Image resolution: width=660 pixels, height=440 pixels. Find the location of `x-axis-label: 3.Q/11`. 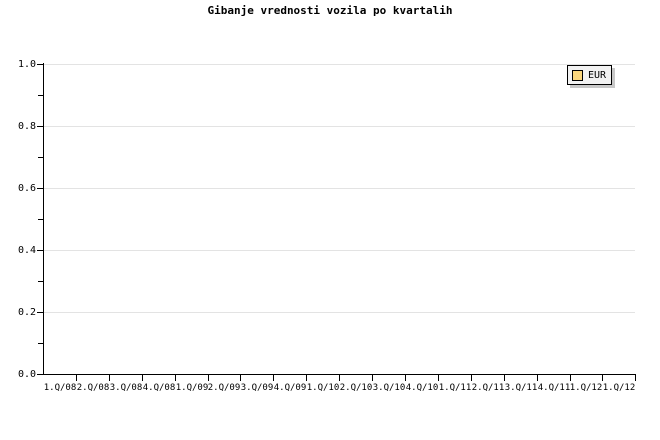

x-axis-label: 3.Q/11 is located at coordinates (521, 388).